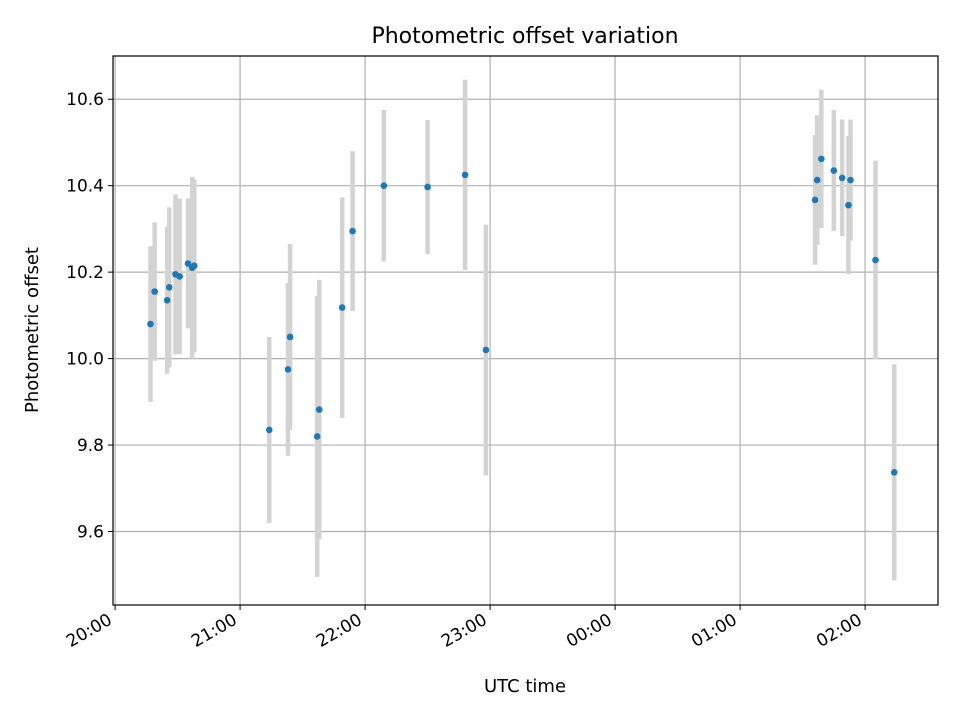 This screenshot has height=720, width=960. Describe the element at coordinates (85, 273) in the screenshot. I see `y-tick-label: 10.2` at that location.